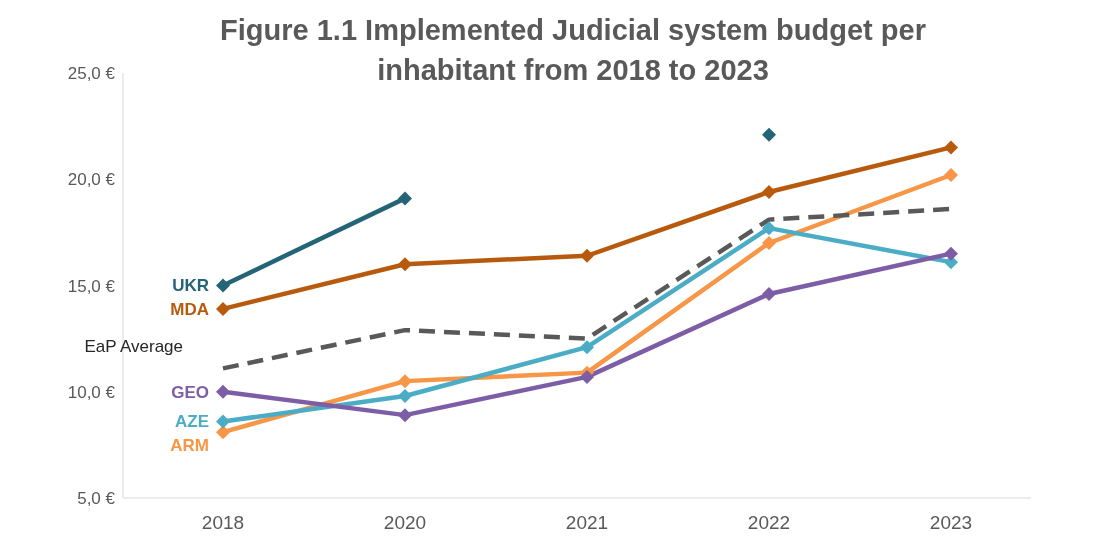  I want to click on x-tick-label: 2022, so click(769, 523).